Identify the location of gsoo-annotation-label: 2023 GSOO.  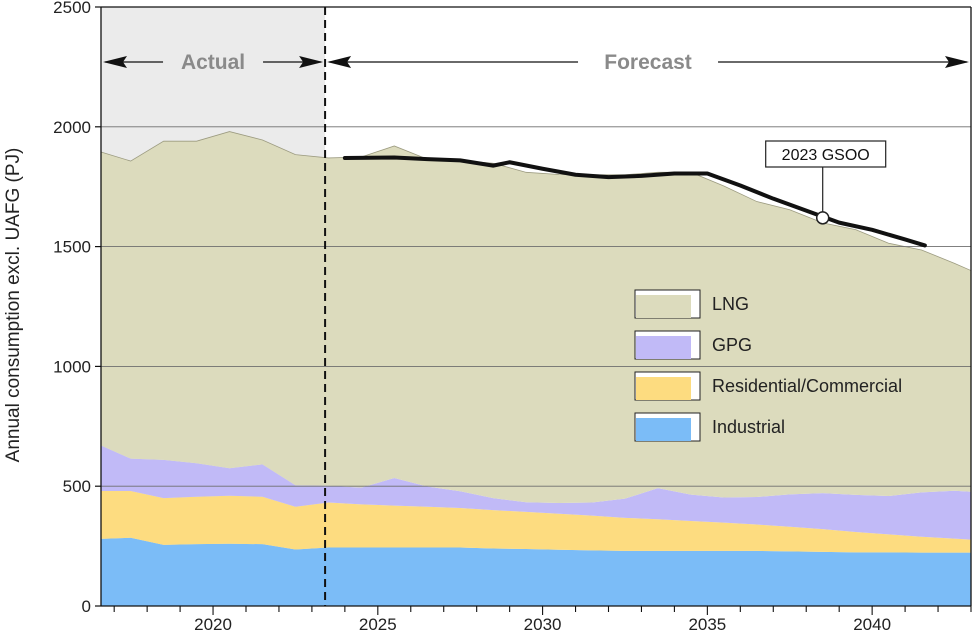
(826, 155).